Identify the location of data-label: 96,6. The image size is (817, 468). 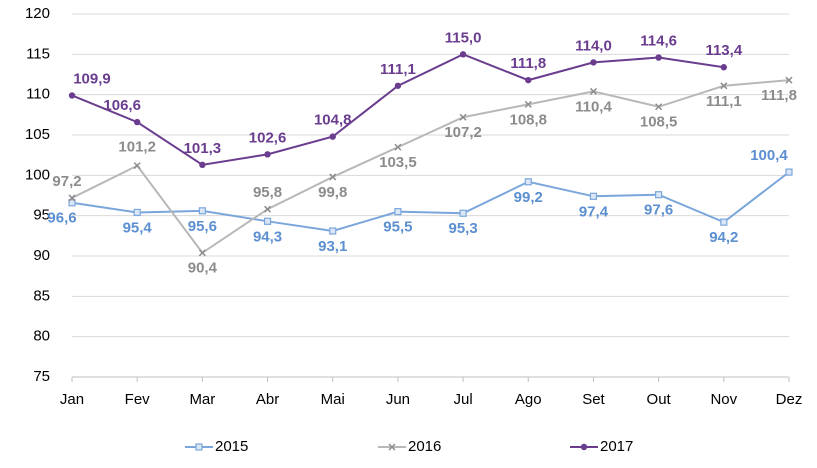
(61, 218).